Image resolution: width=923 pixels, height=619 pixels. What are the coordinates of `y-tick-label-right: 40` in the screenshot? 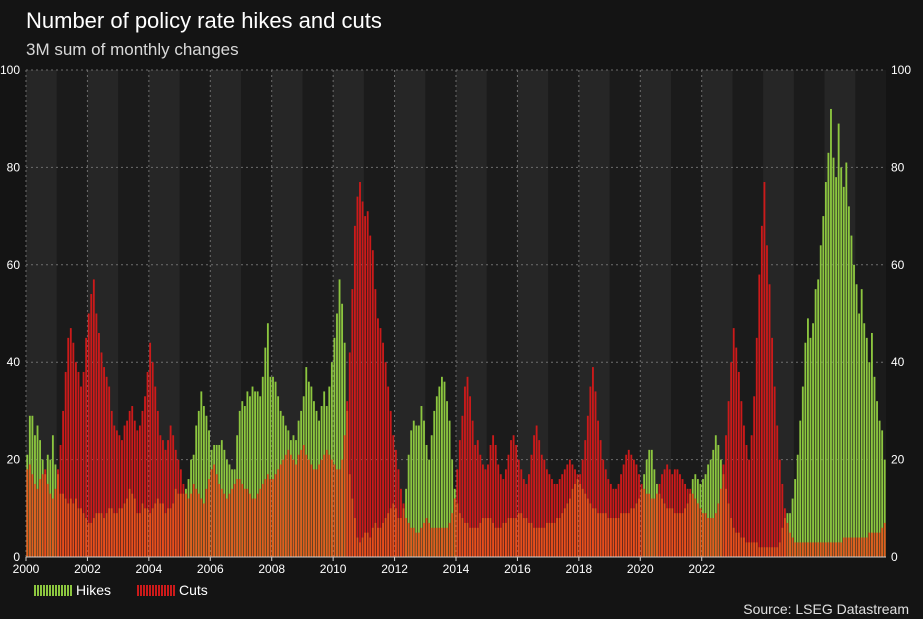 It's located at (898, 362).